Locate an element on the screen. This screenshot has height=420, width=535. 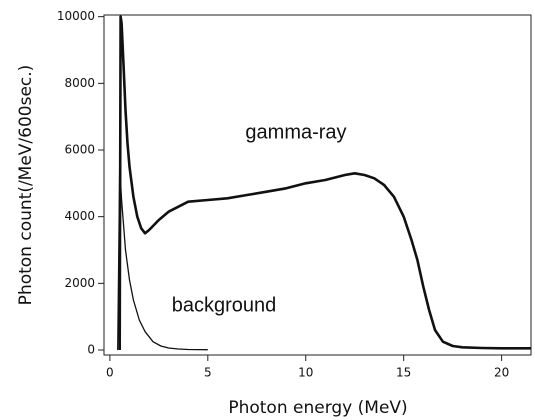
y-tick-label: 2000 is located at coordinates (79, 283).